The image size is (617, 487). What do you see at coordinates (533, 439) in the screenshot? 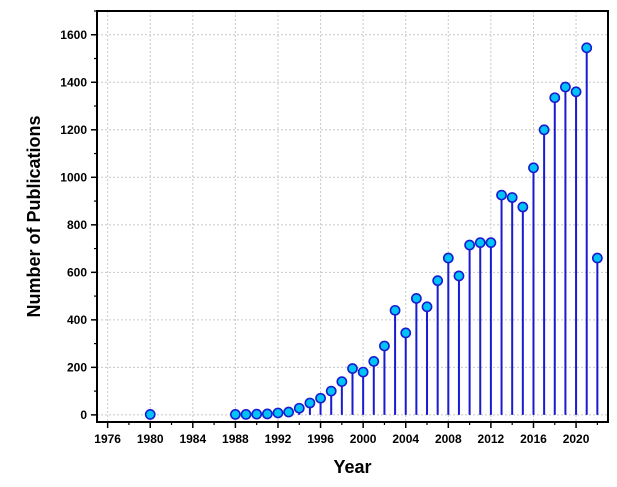
I see `x-tick-label: 2016` at bounding box center [533, 439].